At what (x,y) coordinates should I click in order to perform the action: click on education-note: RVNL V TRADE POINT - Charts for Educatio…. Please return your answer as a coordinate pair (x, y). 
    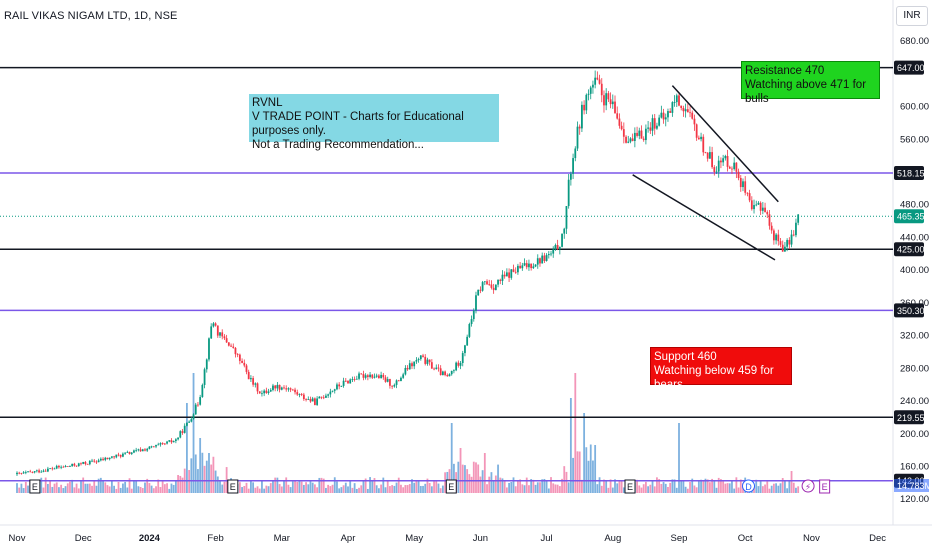
    Looking at the image, I should click on (374, 122).